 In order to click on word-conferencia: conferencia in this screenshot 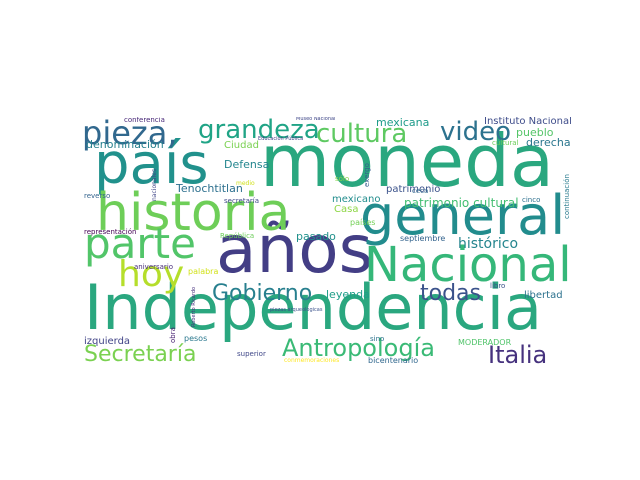, I will do `click(144, 120)`.